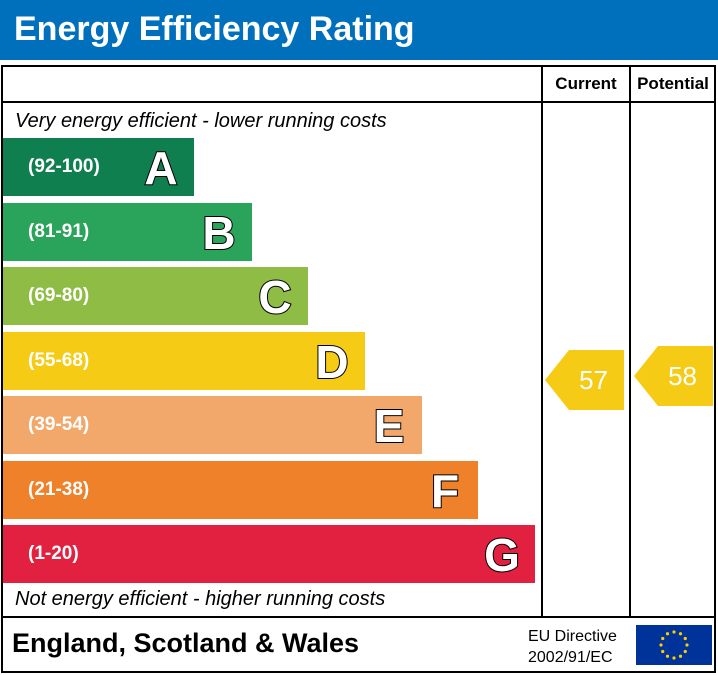 This screenshot has height=675, width=718. What do you see at coordinates (673, 83) in the screenshot?
I see `potential-column-header: Potential` at bounding box center [673, 83].